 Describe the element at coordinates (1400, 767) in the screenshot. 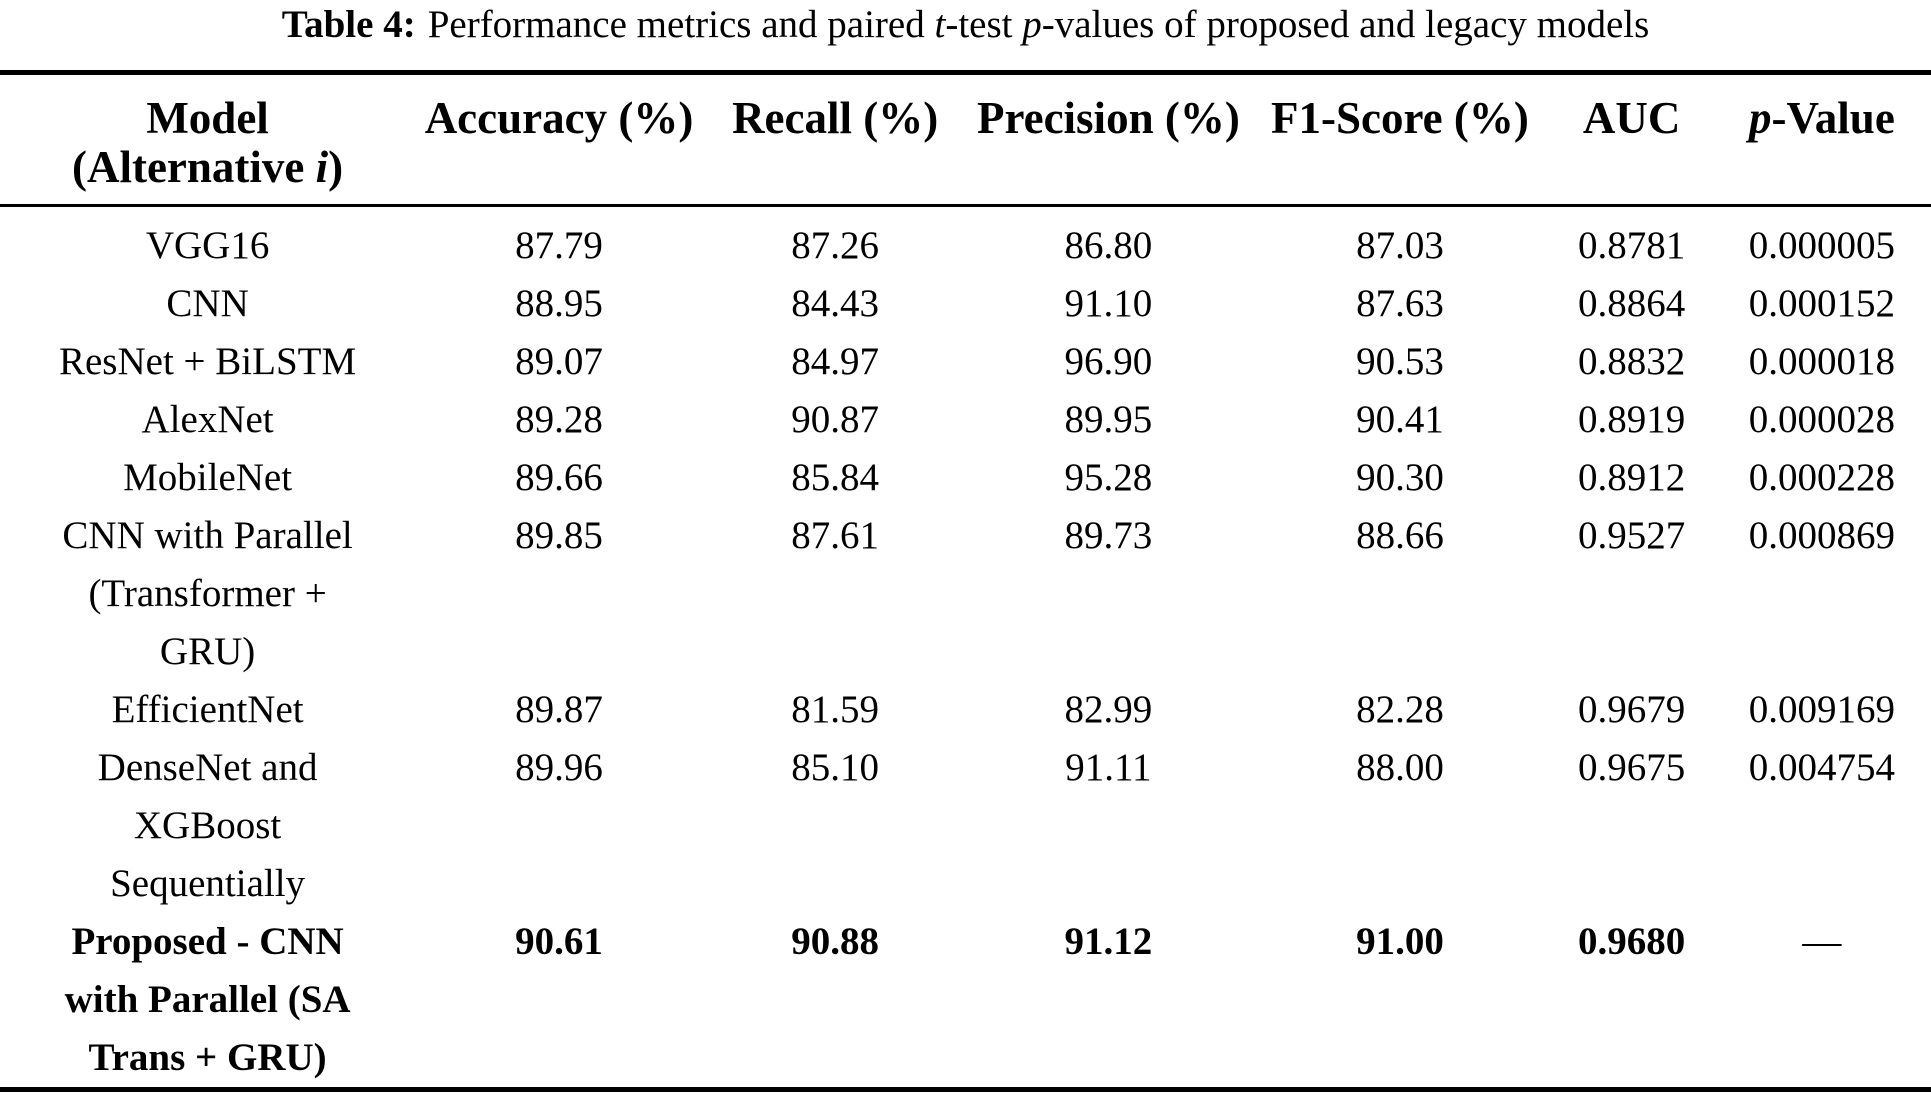

I see `f1-cell: 88.00` at that location.